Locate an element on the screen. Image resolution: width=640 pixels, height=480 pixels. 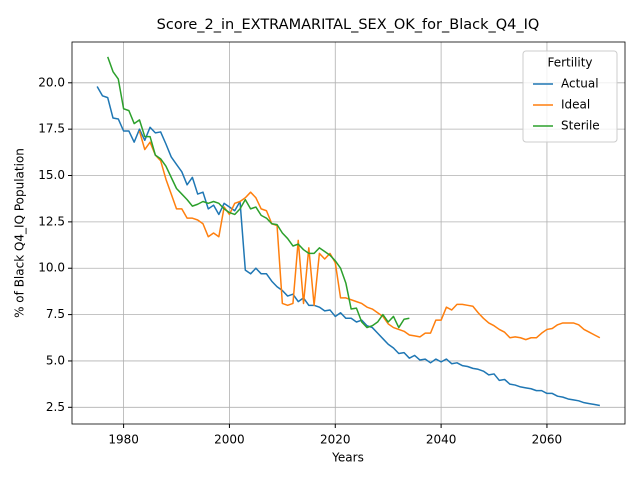
x-tick-label: 2020 is located at coordinates (335, 440).